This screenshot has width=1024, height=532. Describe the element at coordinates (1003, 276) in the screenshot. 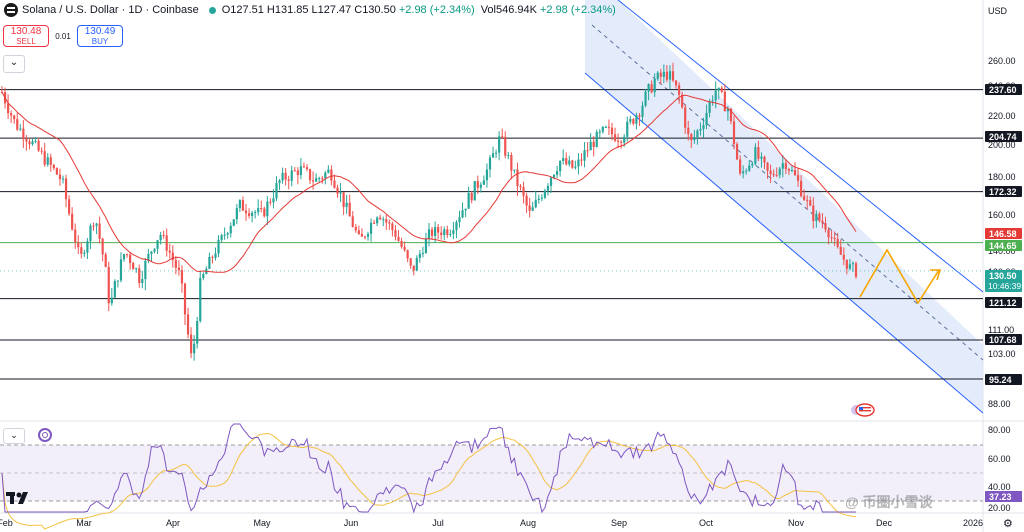

I see `price-label: 130.50` at that location.